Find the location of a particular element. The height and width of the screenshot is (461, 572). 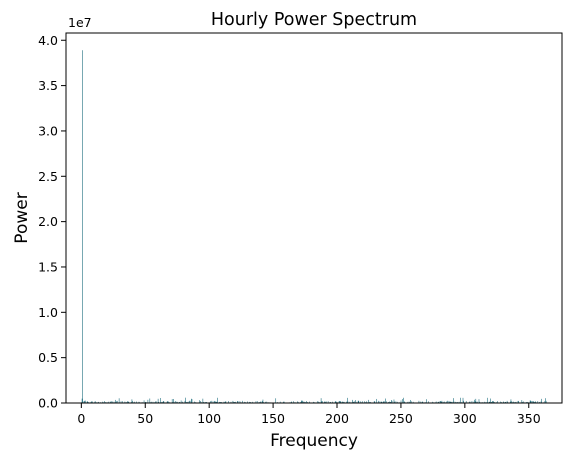

y-tick-label: 0.5 is located at coordinates (48, 357).